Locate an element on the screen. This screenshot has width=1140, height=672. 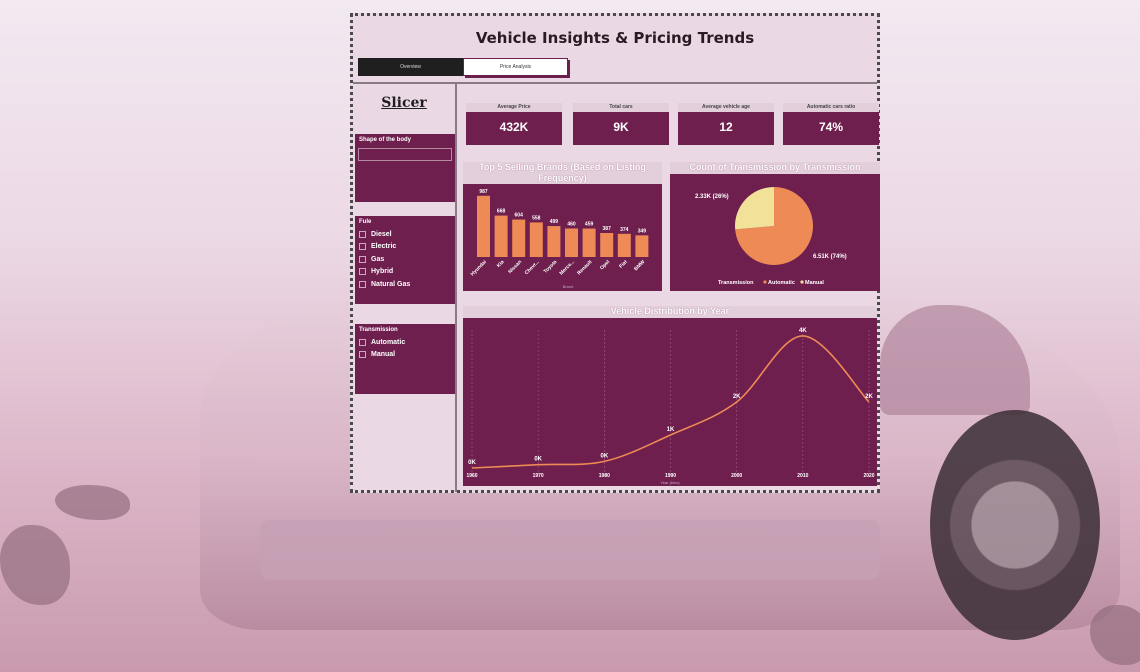
legend-marker is located at coordinates (802, 282).